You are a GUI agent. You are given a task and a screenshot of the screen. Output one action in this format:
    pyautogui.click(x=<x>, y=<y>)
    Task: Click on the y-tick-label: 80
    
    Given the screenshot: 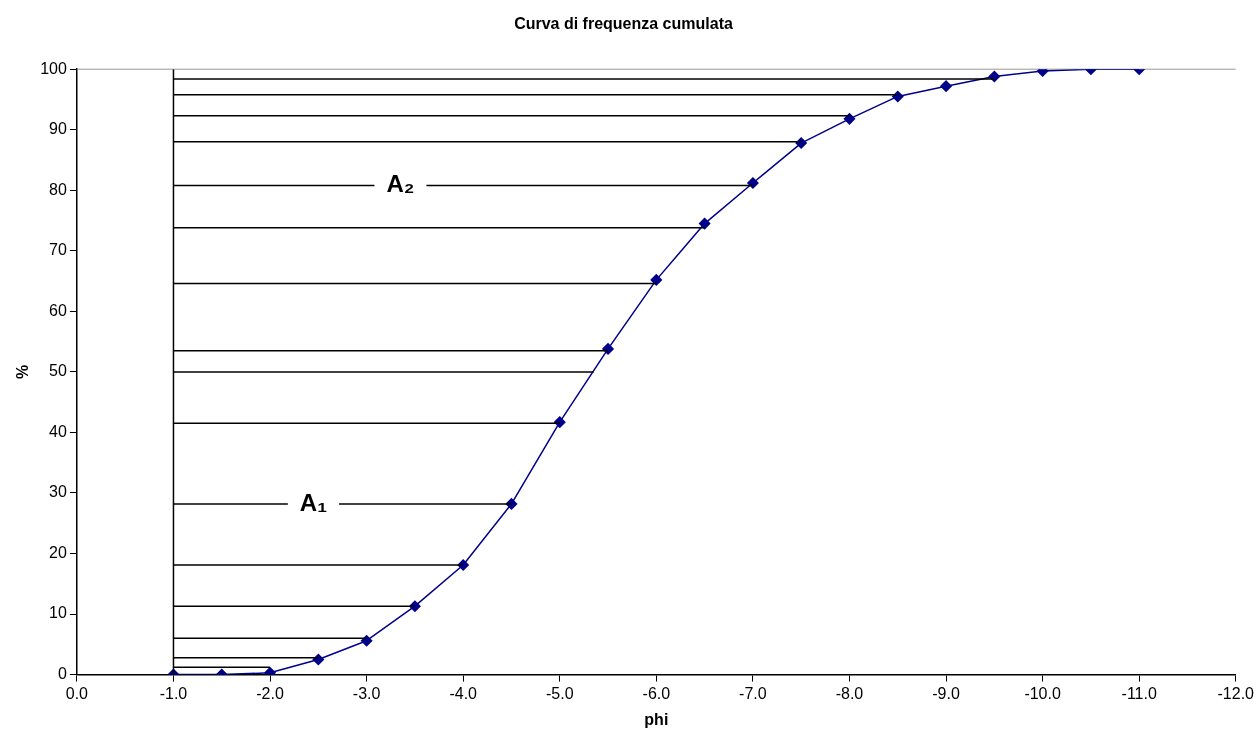 What is the action you would take?
    pyautogui.click(x=58, y=189)
    